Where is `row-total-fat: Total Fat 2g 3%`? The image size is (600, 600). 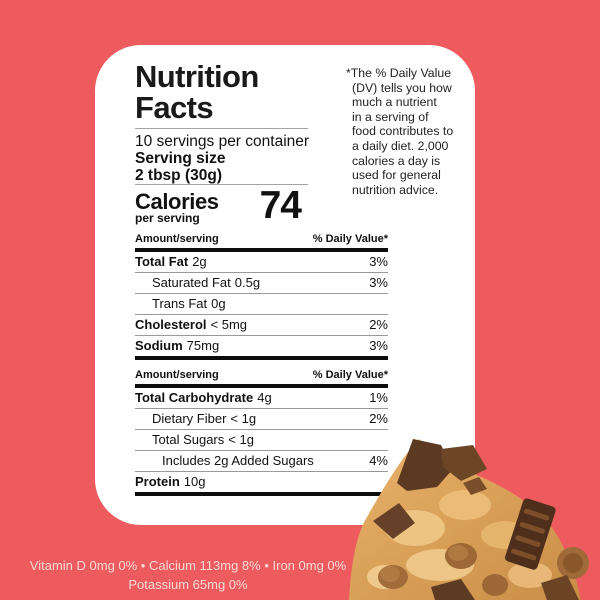 row-total-fat: Total Fat 2g 3% is located at coordinates (261, 262).